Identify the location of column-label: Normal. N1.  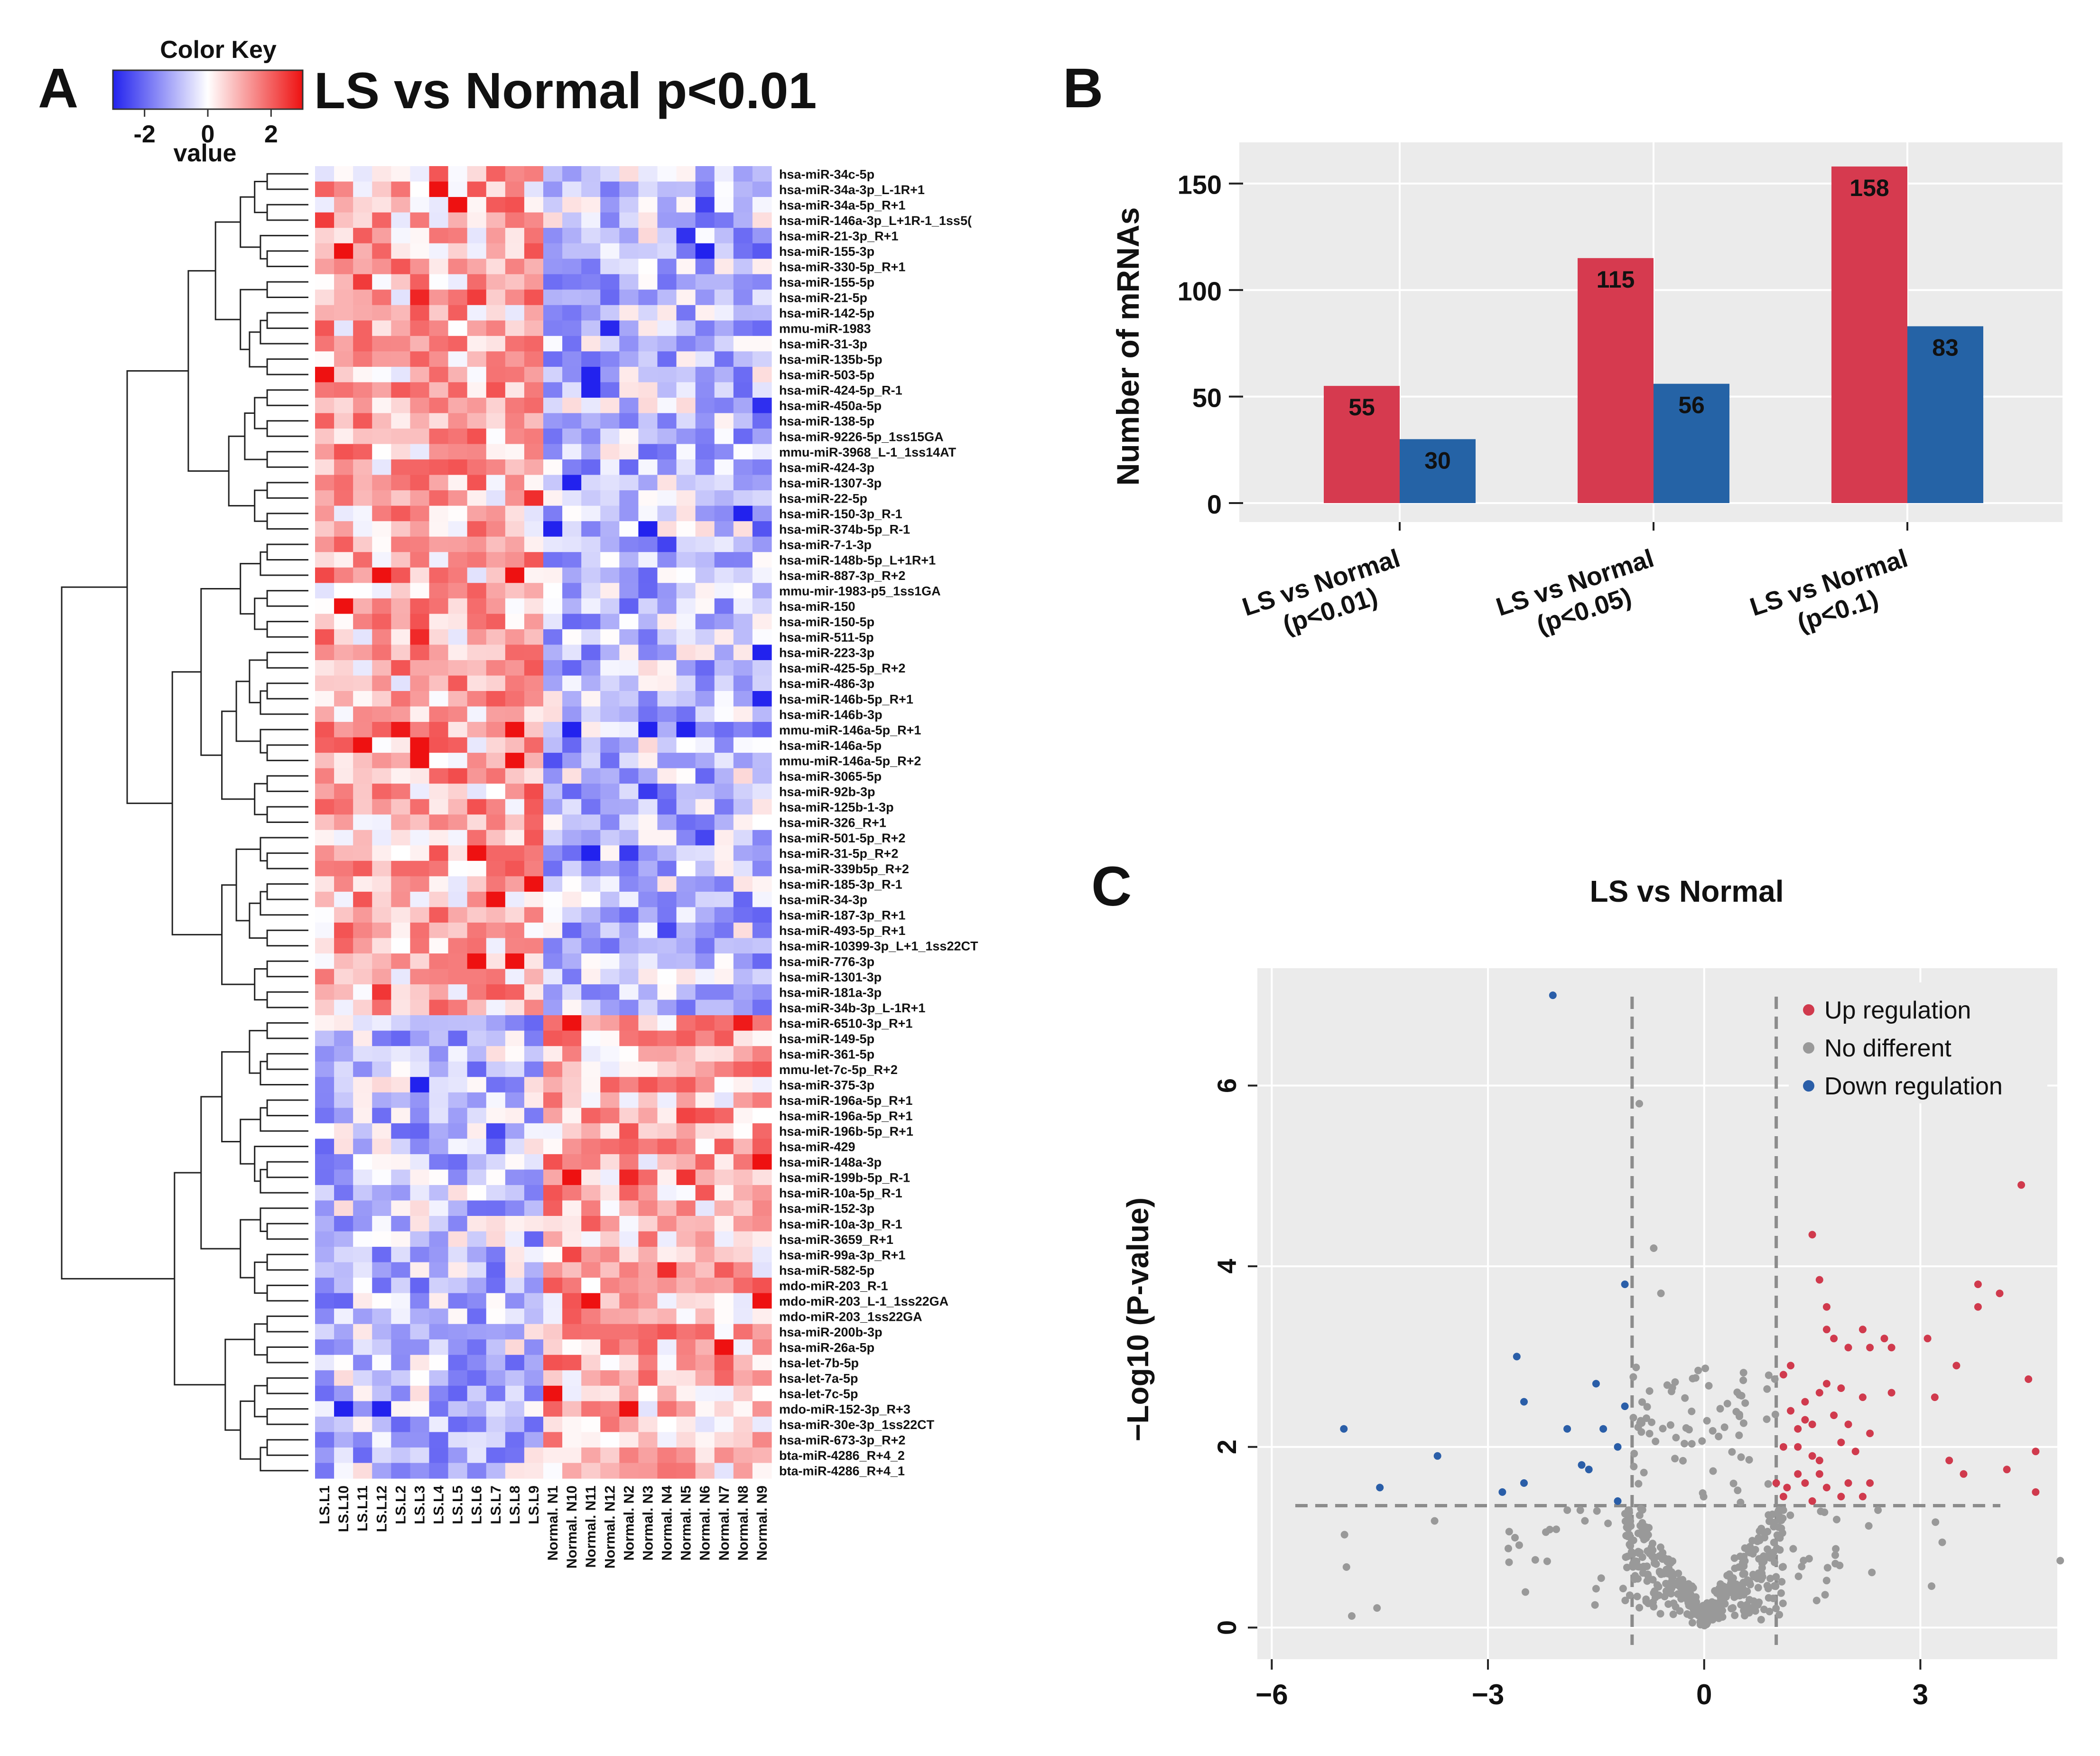
(553, 1522).